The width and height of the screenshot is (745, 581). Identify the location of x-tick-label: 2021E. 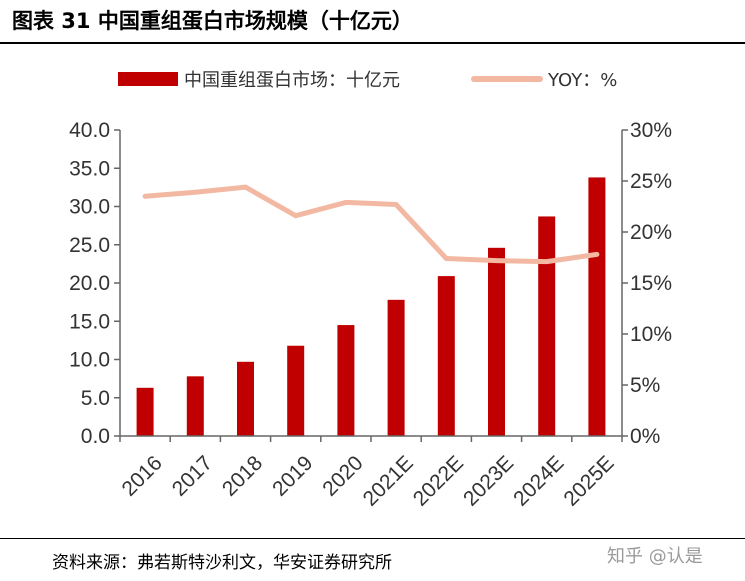
(388, 480).